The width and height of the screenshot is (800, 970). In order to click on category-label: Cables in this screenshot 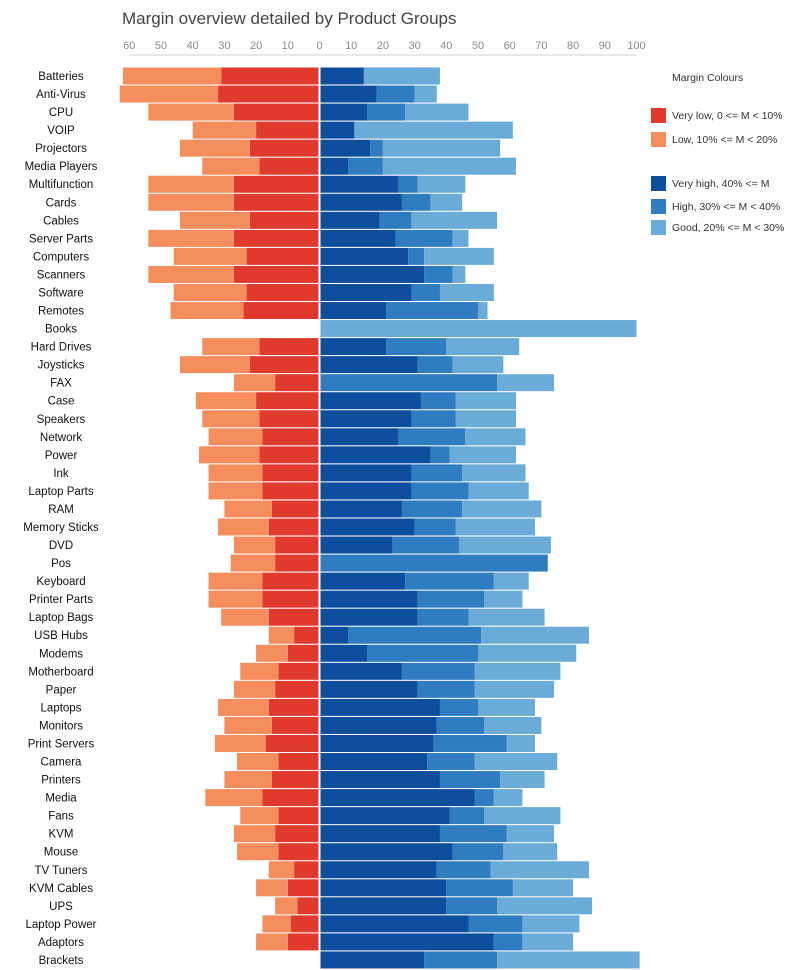, I will do `click(61, 221)`.